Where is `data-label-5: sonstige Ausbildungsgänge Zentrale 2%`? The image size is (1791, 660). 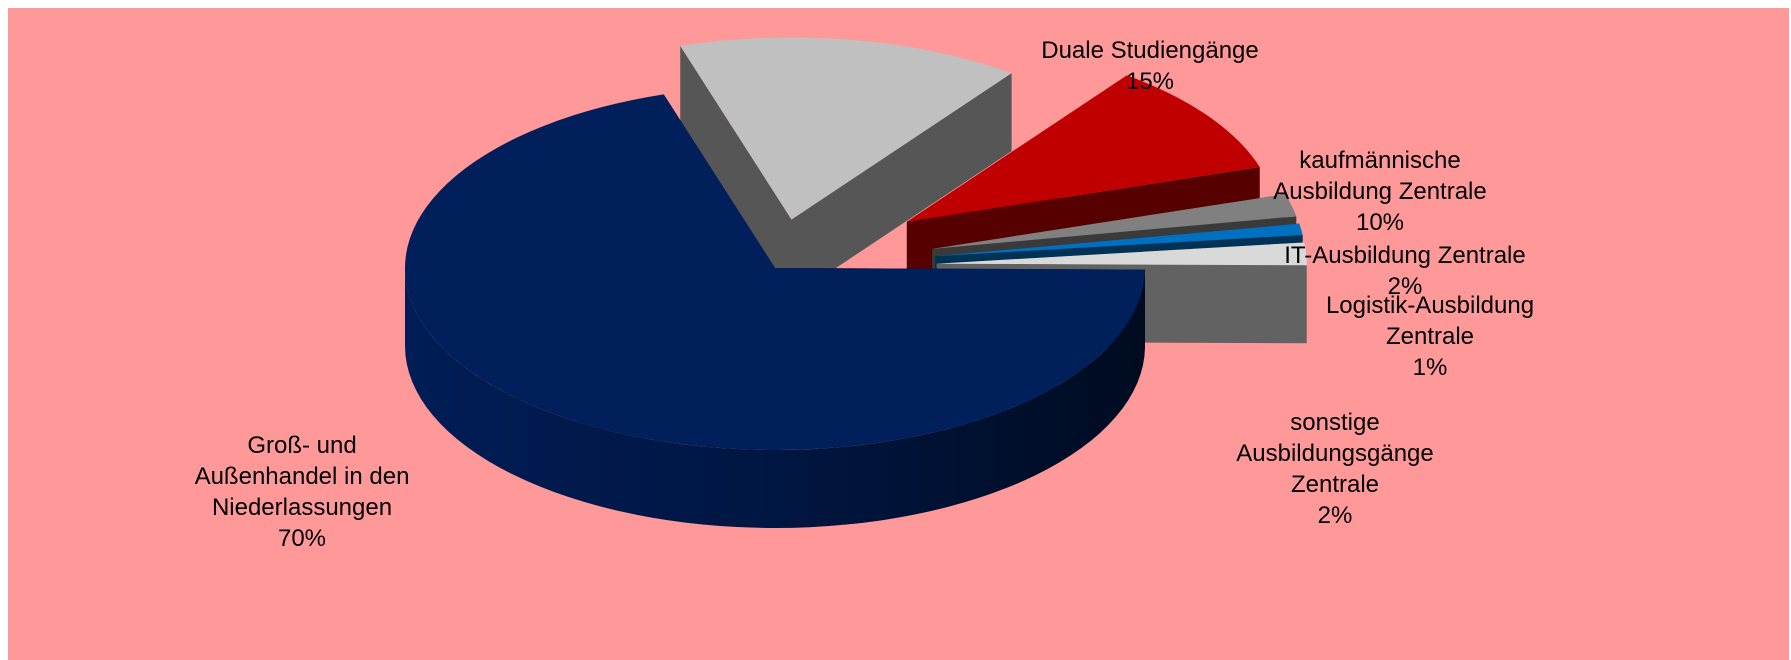
data-label-5: sonstige Ausbildungsgänge Zentrale 2% is located at coordinates (1335, 469).